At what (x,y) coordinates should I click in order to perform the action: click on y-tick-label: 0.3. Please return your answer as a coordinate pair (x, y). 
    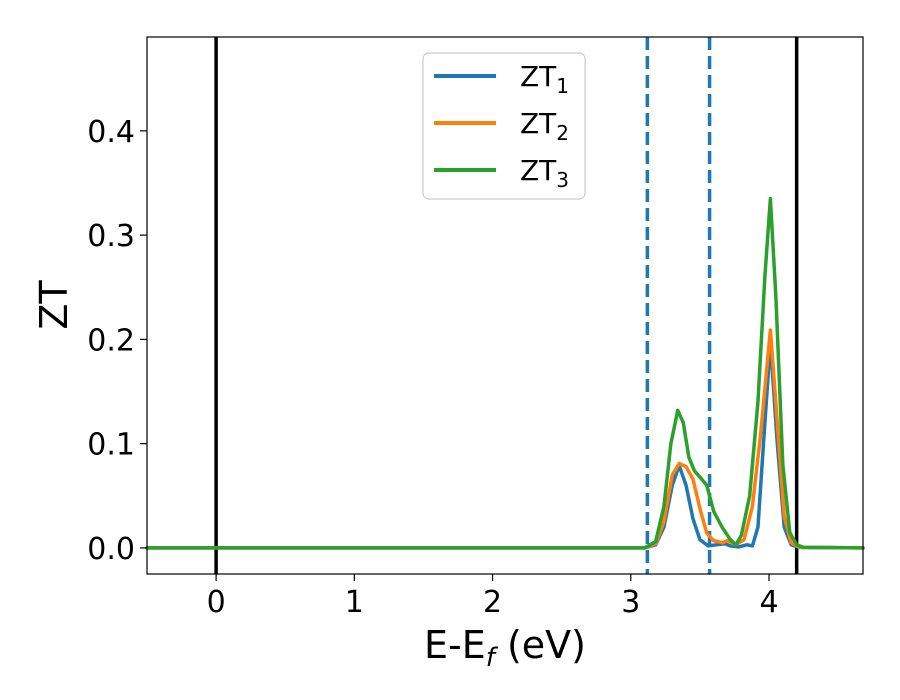
    Looking at the image, I should click on (111, 236).